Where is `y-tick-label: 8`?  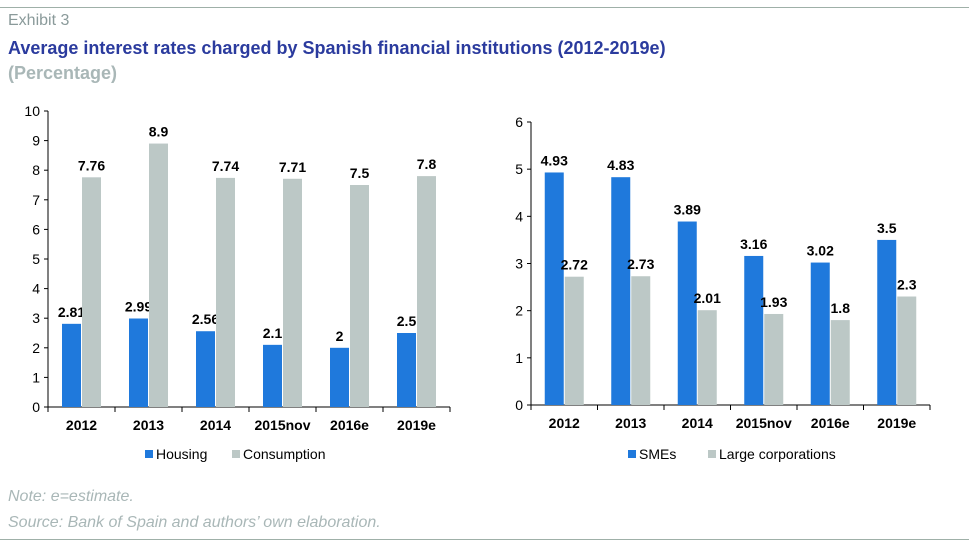
y-tick-label: 8 is located at coordinates (36, 170).